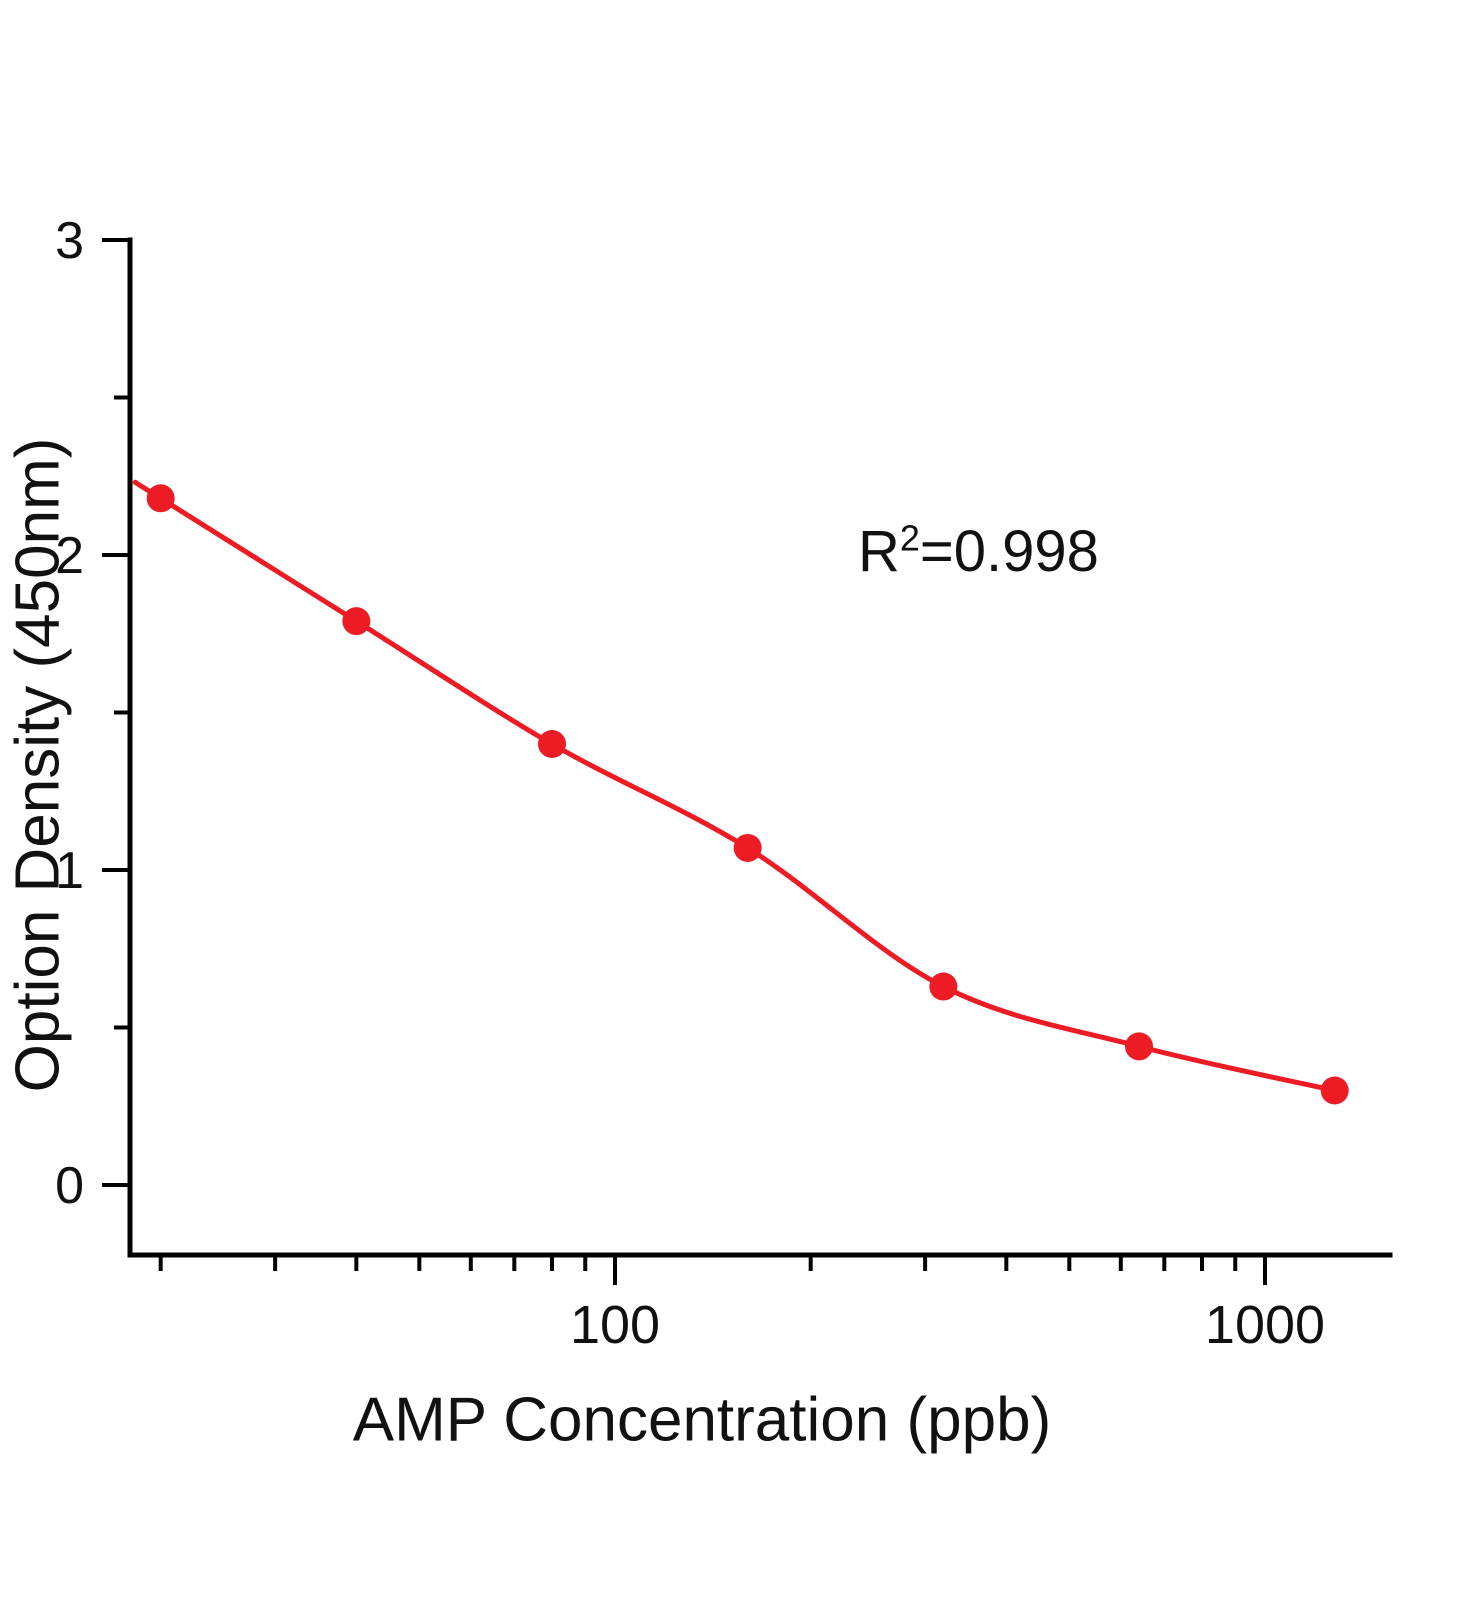  Describe the element at coordinates (69, 241) in the screenshot. I see `svg-text: 3` at that location.